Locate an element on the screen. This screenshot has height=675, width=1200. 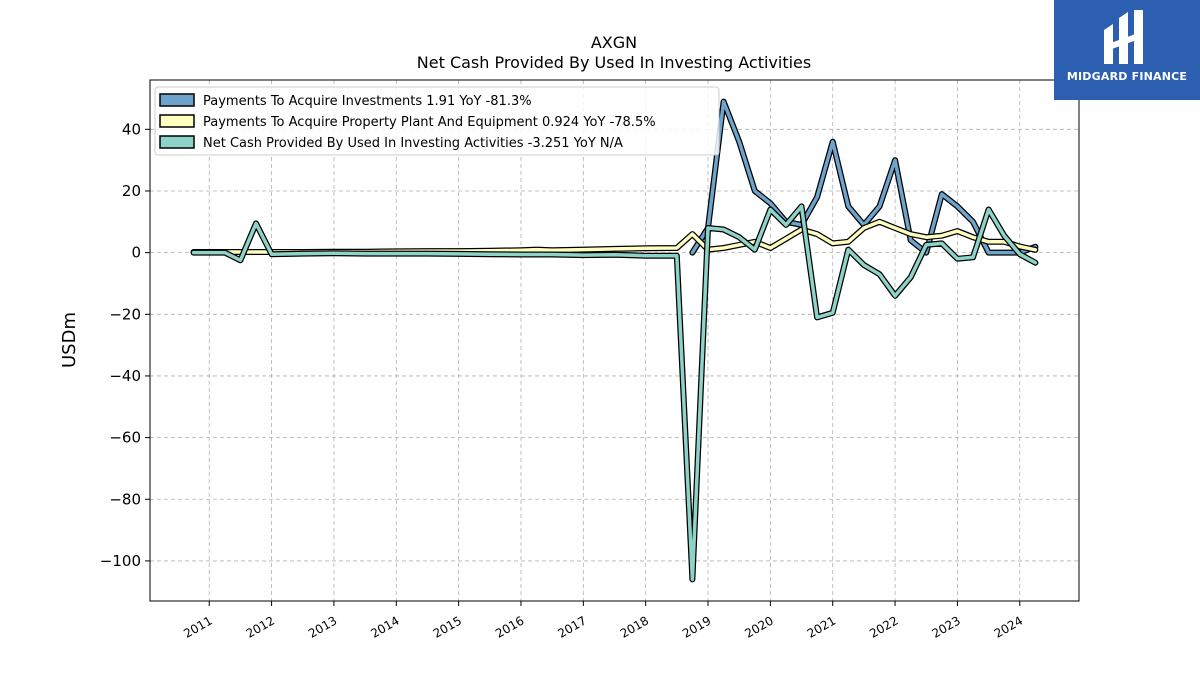
legend-swatch-net-cash is located at coordinates (177, 142).